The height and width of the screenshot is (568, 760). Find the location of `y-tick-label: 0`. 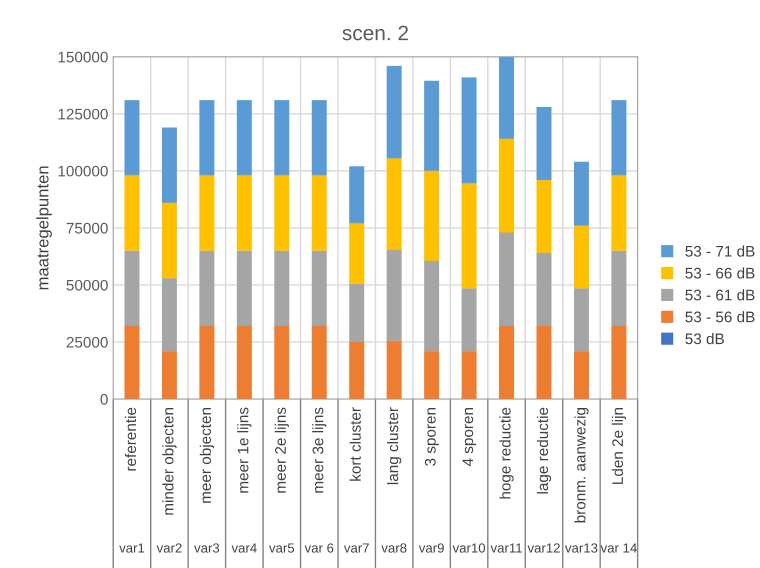

y-tick-label: 0 is located at coordinates (104, 399).